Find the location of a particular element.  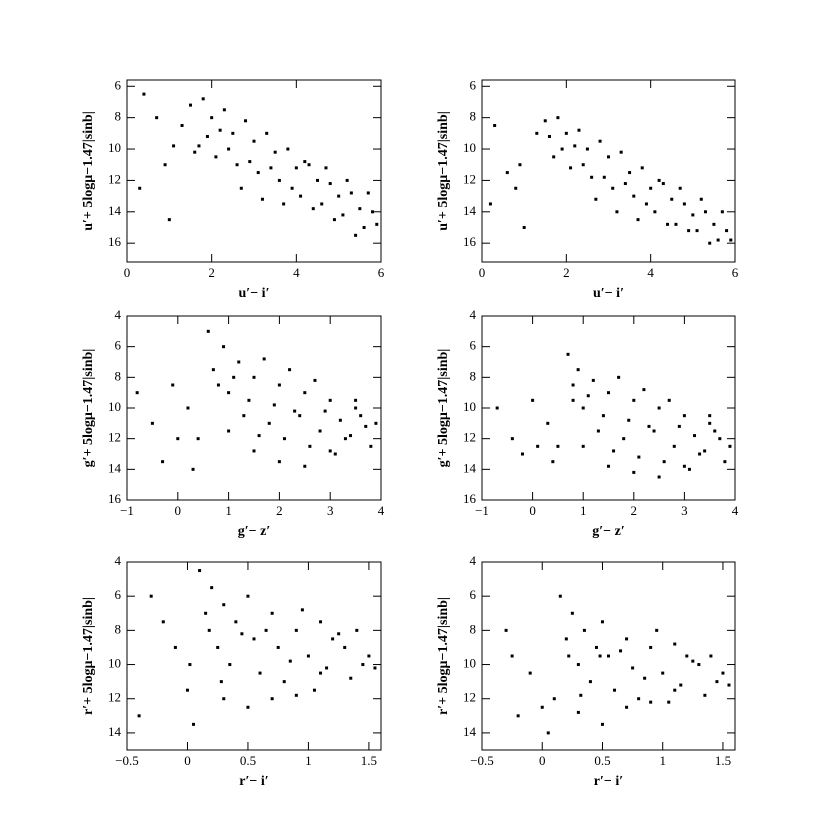

y-axis-label: g′+ 5logμ−1.47|sinb| is located at coordinates (443, 408).